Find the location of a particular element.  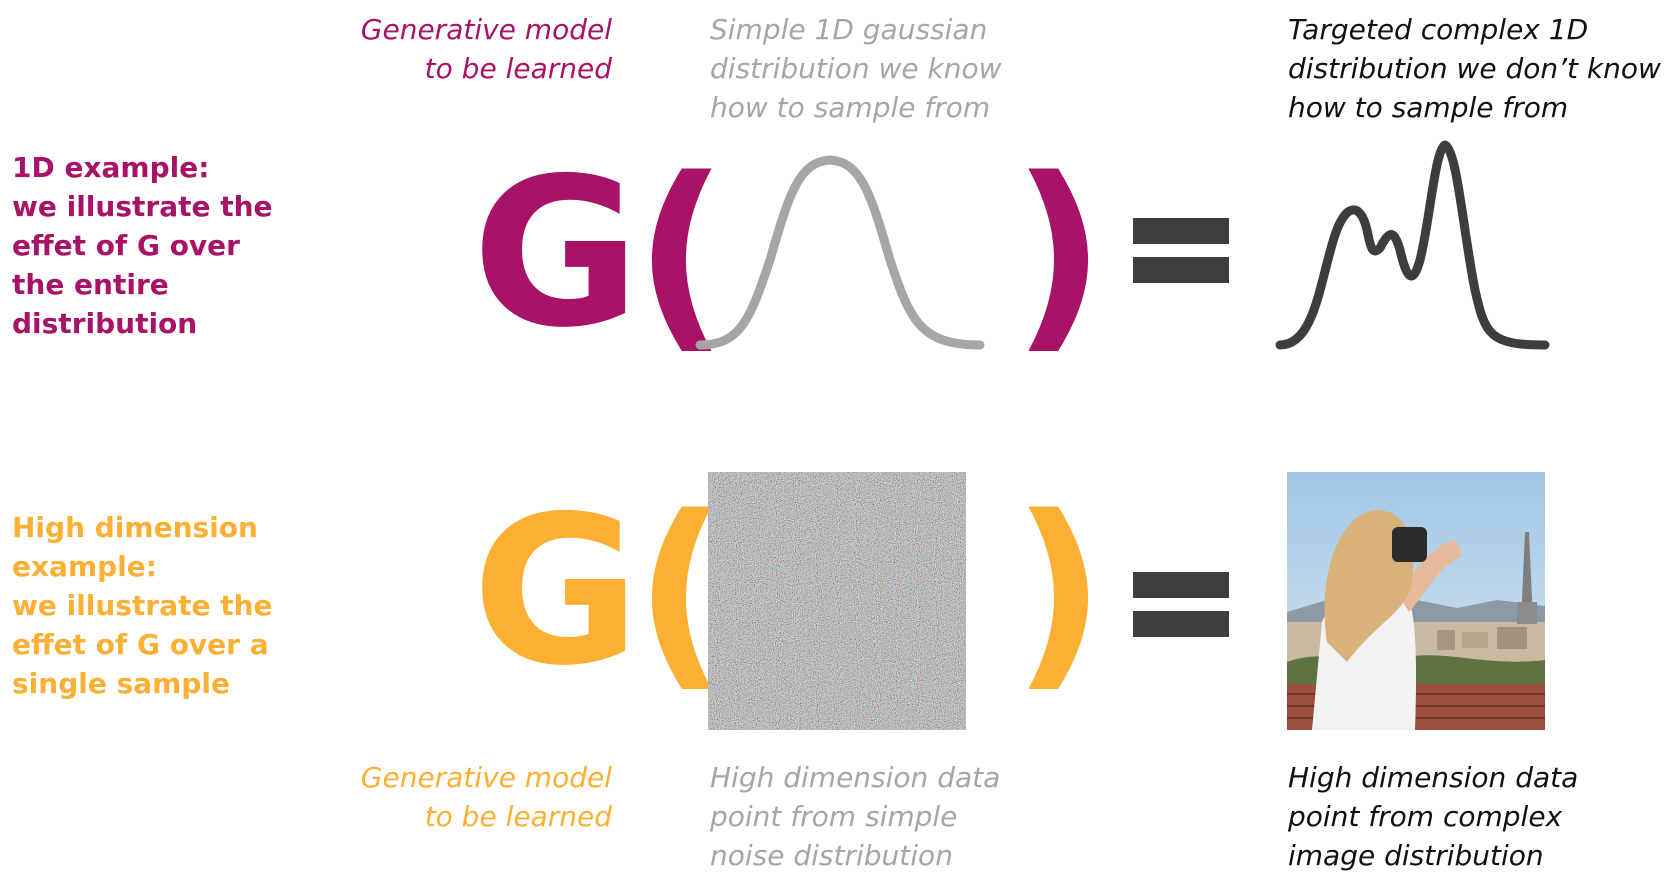

row1-equals-bottom is located at coordinates (1181, 270).